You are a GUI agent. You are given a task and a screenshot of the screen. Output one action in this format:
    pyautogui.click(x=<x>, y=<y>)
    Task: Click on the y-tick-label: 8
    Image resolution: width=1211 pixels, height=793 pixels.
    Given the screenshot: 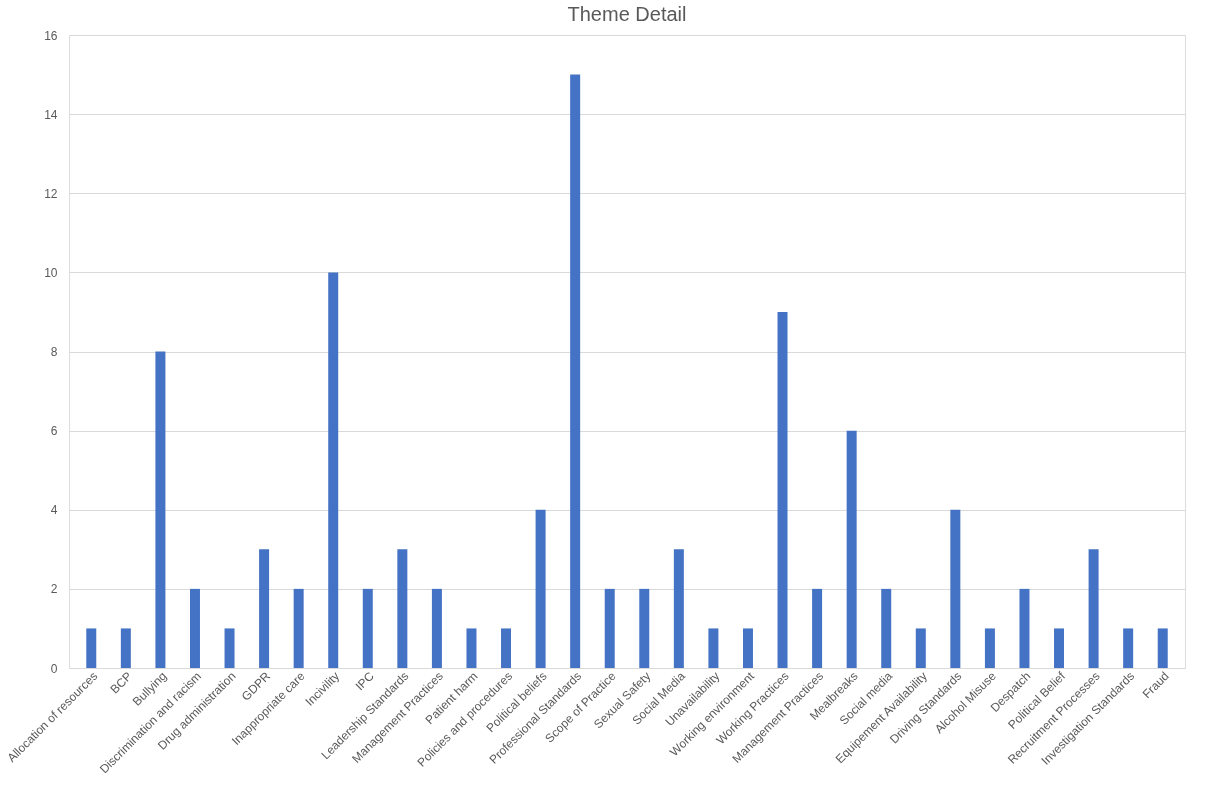 What is the action you would take?
    pyautogui.click(x=54, y=352)
    